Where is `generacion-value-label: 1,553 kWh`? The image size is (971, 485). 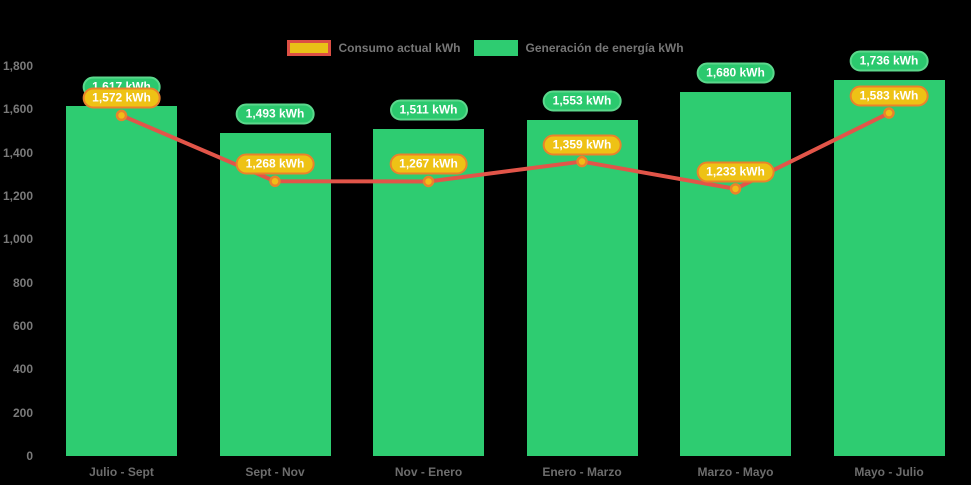 generacion-value-label: 1,553 kWh is located at coordinates (582, 101).